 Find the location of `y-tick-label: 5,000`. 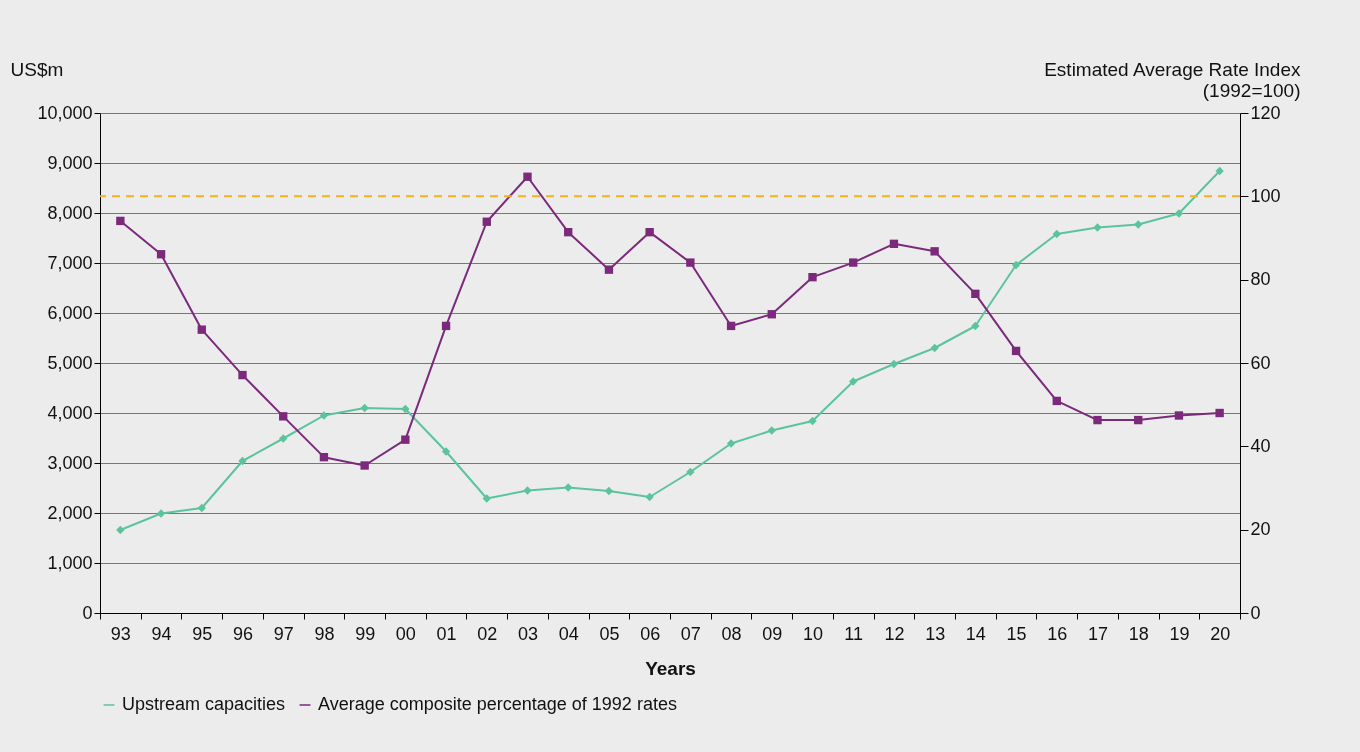

y-tick-label: 5,000 is located at coordinates (70, 362).